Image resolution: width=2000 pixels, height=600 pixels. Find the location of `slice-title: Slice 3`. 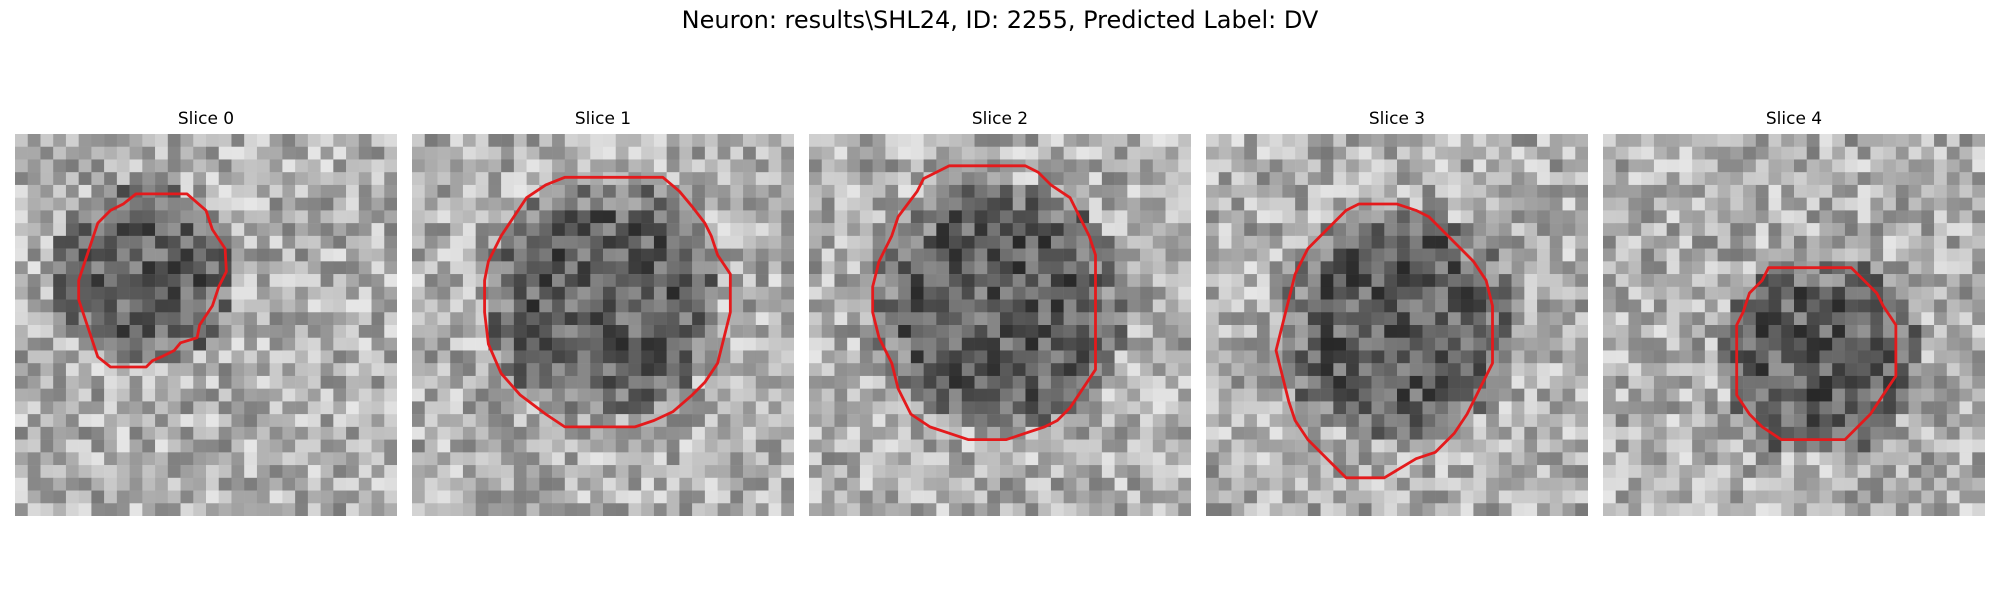

slice-title: Slice 3 is located at coordinates (1397, 119).